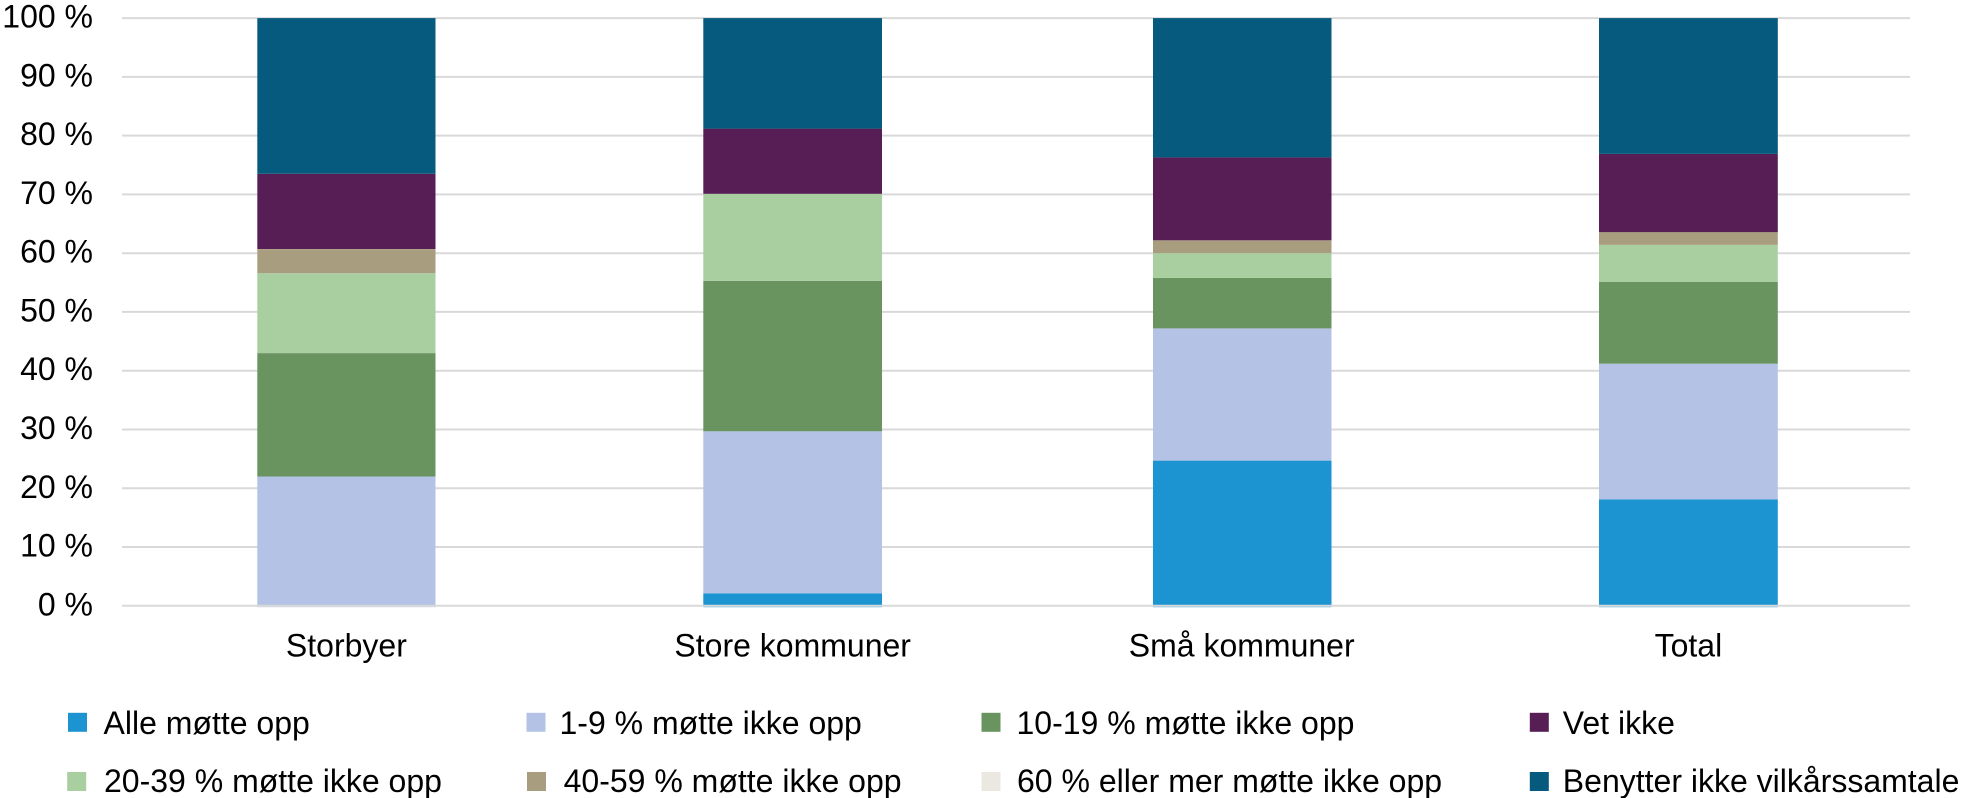 This screenshot has width=1962, height=798. Describe the element at coordinates (207, 723) in the screenshot. I see `svg-text: Alle møtte opp` at that location.